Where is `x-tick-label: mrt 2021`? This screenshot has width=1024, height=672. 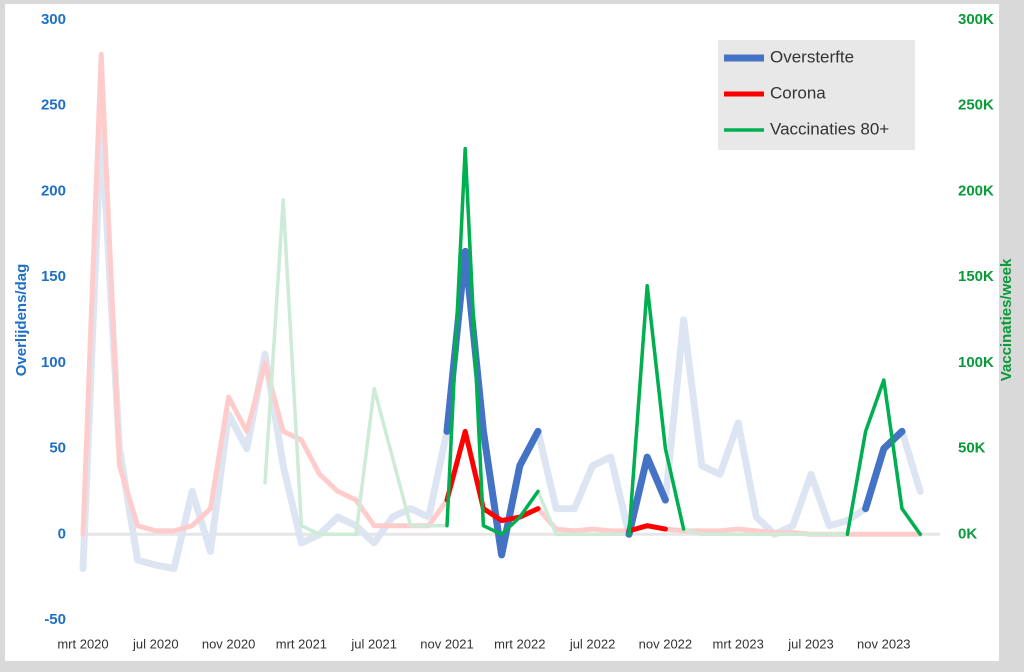 x-tick-label: mrt 2021 is located at coordinates (301, 643).